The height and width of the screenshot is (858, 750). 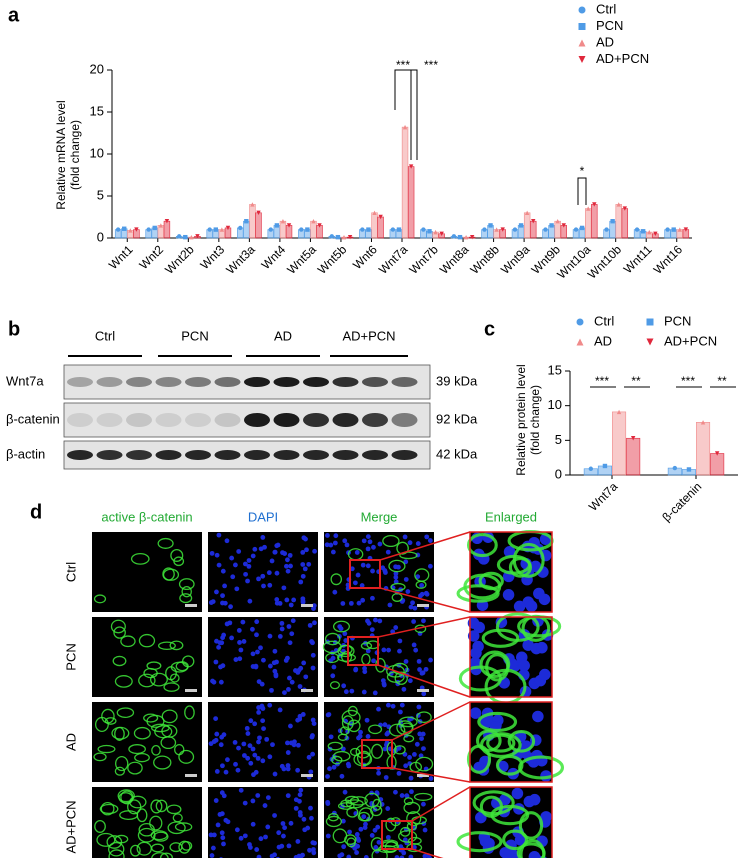 What do you see at coordinates (424, 681) in the screenshot?
I see `zoom-line` at bounding box center [424, 681].